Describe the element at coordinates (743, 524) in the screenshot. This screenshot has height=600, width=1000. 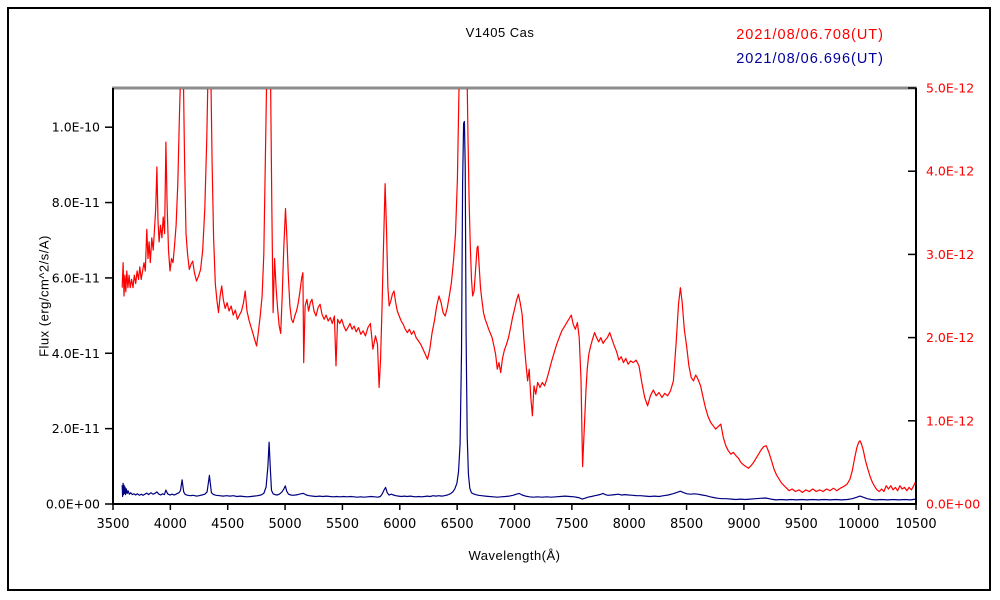
I see `x-tick-label: 9000` at that location.